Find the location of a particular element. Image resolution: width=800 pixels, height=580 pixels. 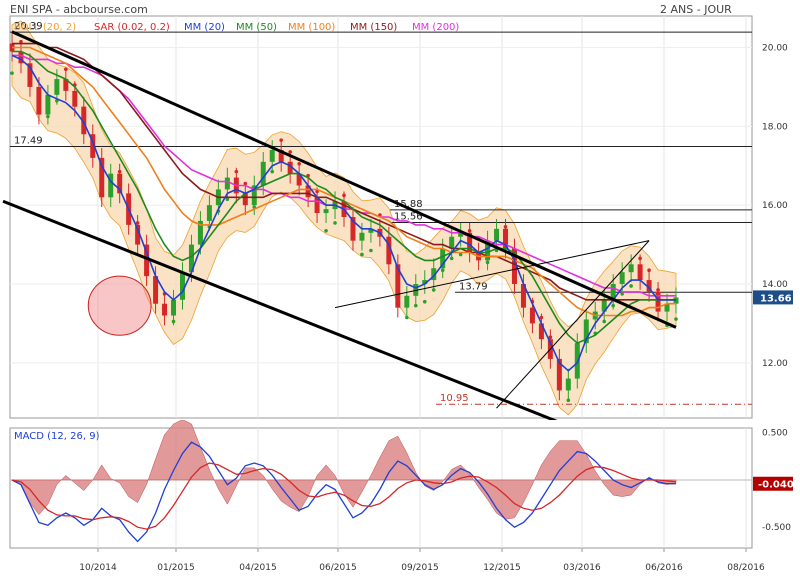

legend-item-3: MM (50) is located at coordinates (256, 27).